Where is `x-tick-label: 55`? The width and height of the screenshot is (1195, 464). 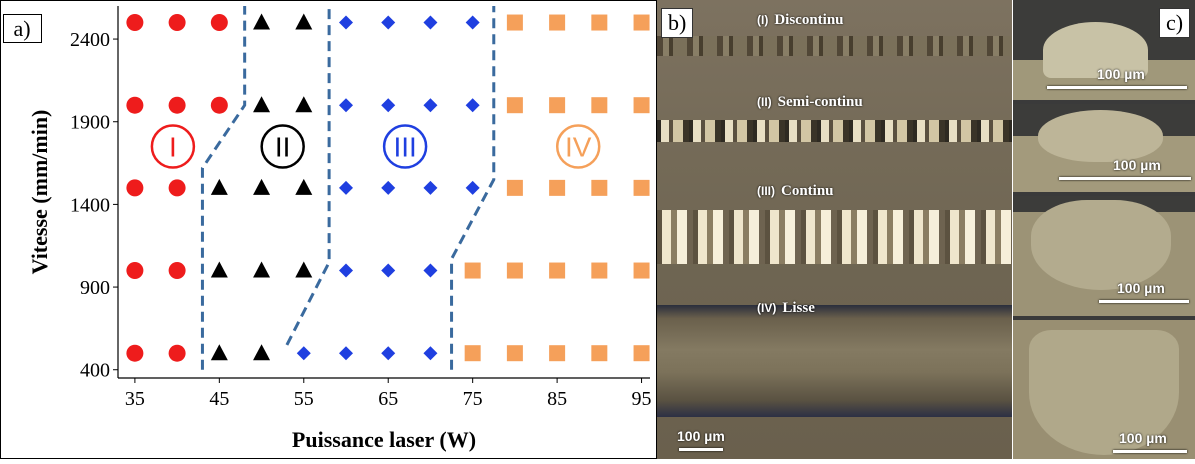 x-tick-label: 55 is located at coordinates (304, 399).